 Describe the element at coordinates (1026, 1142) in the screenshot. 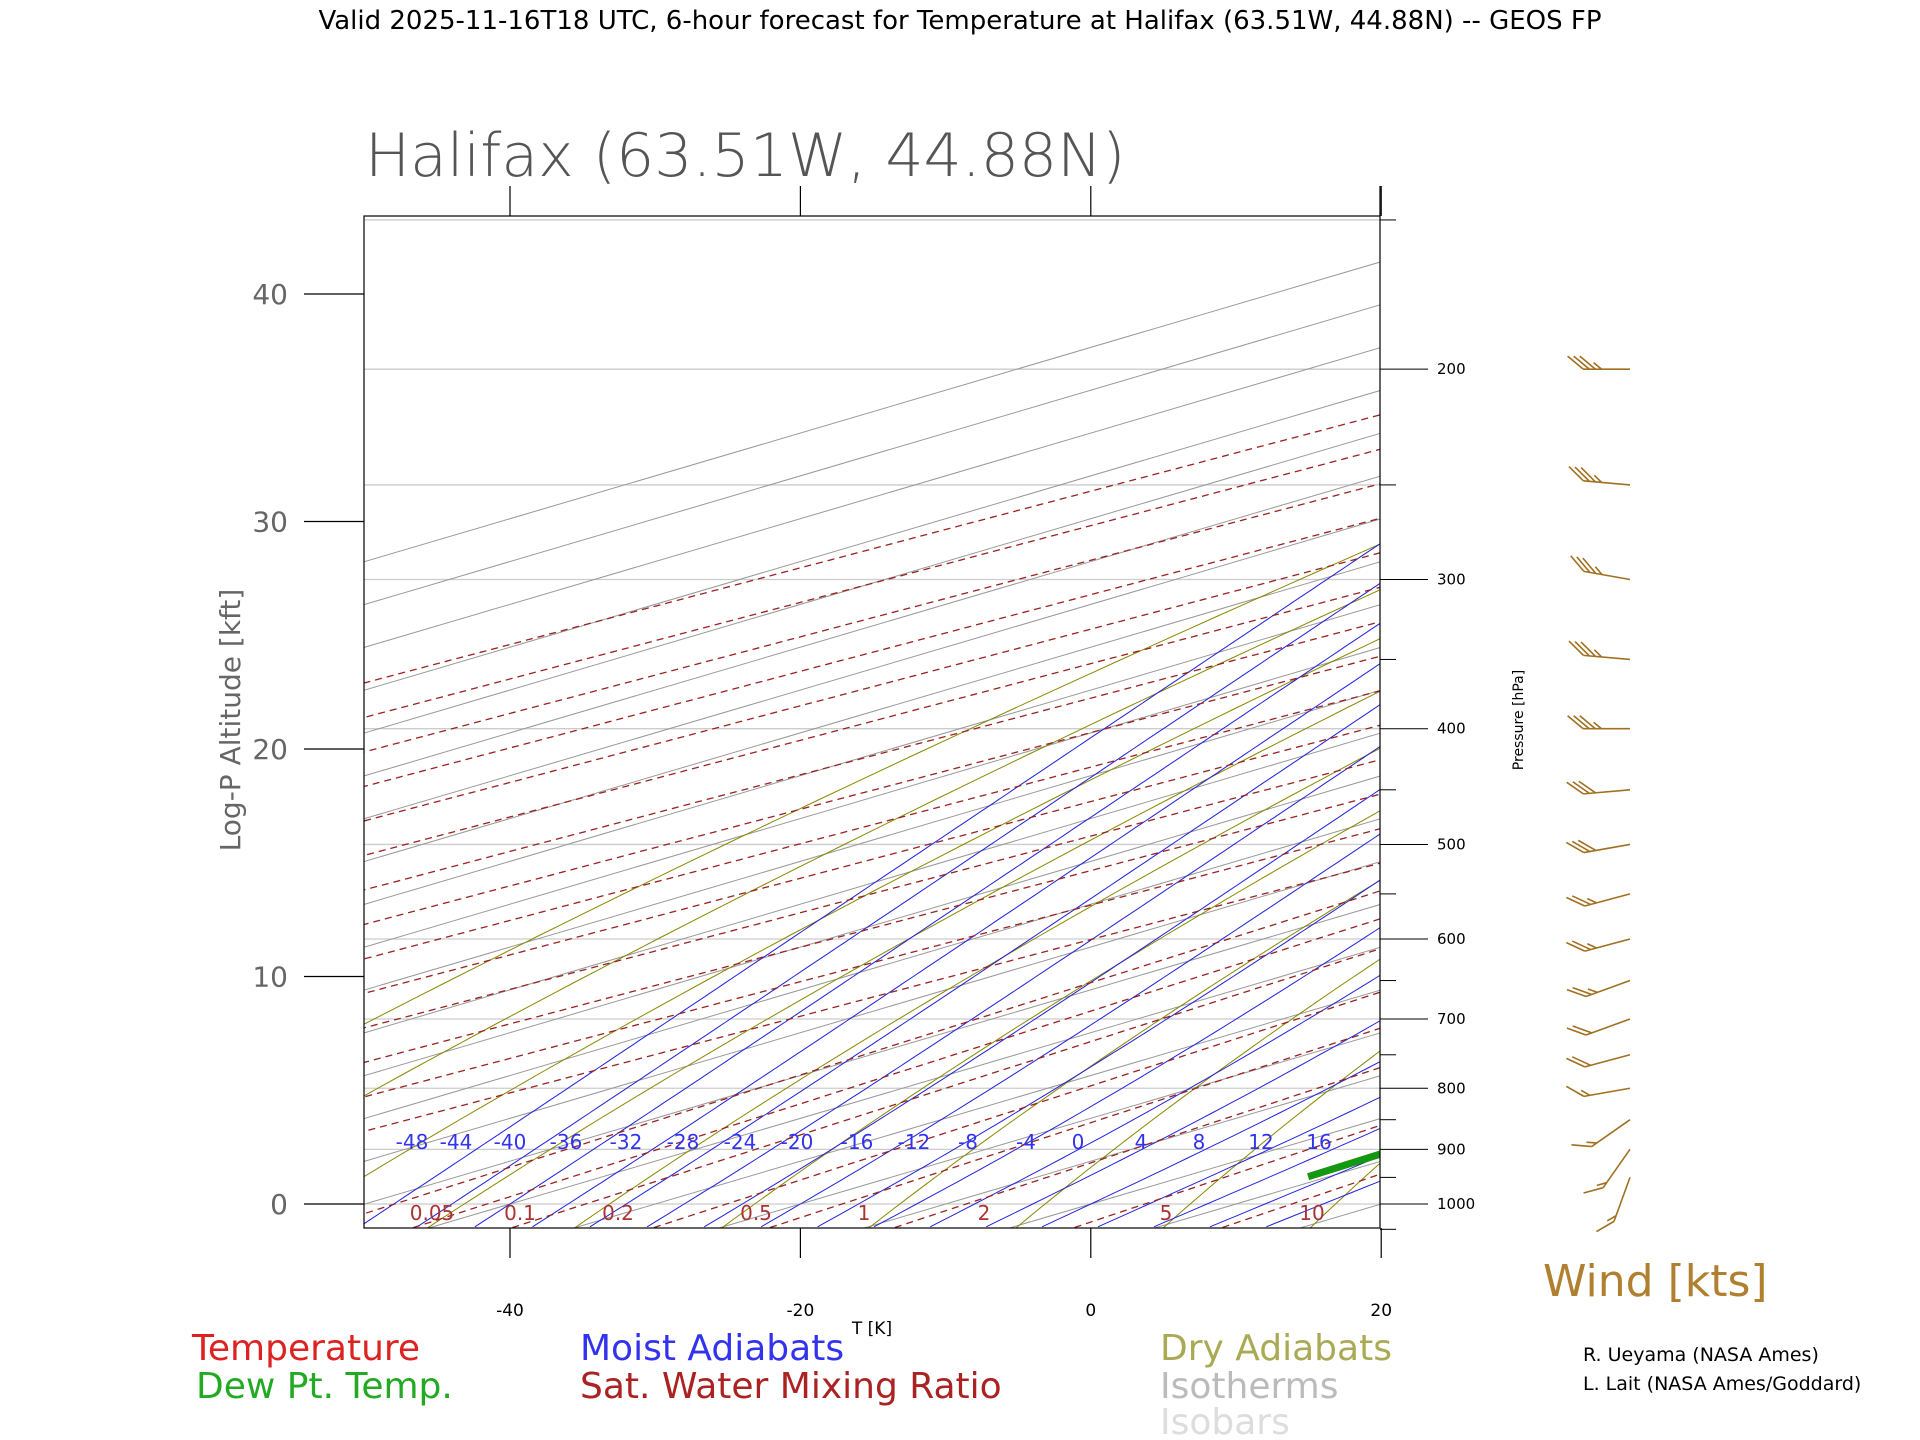

I see `moist-adiabat-label: -4` at that location.